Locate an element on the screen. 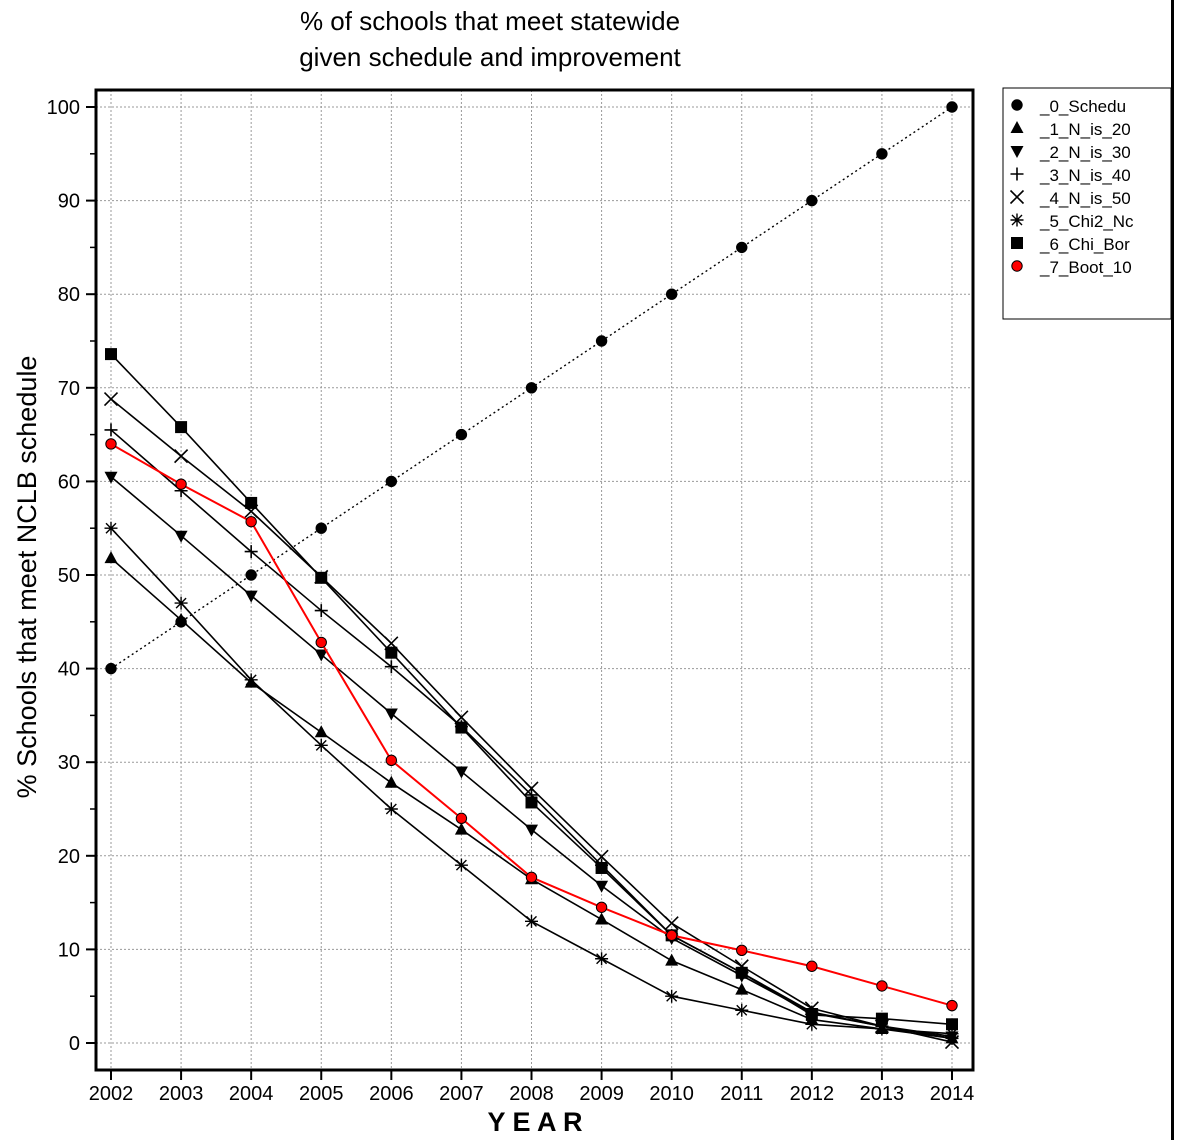 This screenshot has width=1184, height=1140. x-tick-label: 2014 is located at coordinates (952, 1094).